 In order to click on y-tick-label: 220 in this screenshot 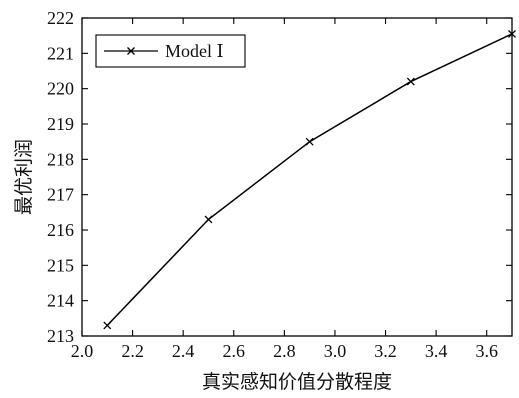, I will do `click(60, 89)`.